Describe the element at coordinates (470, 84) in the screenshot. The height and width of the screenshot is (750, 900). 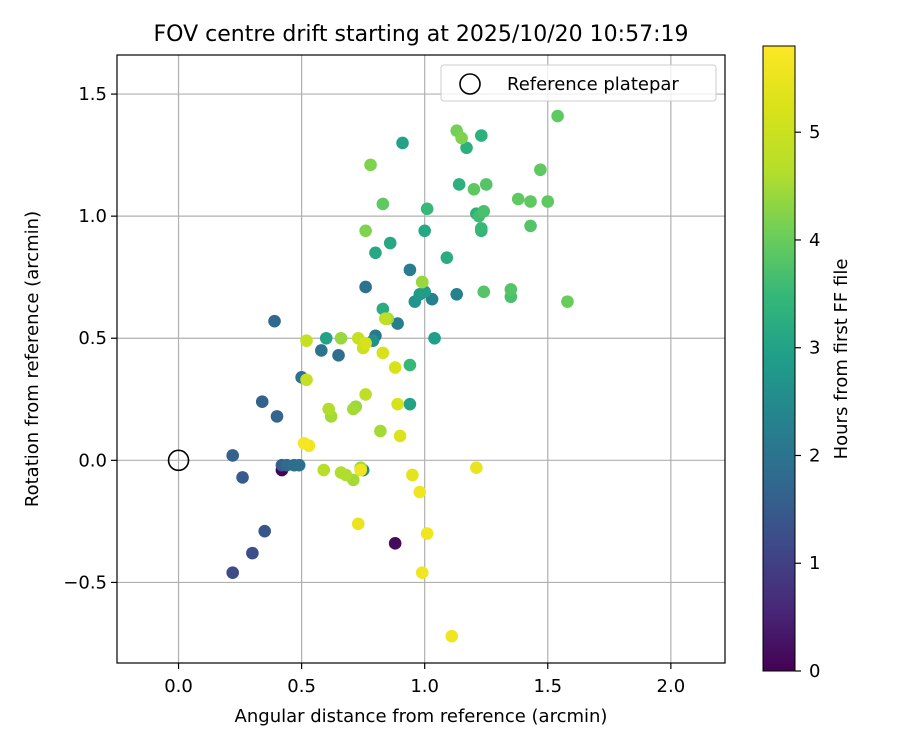
I see `legend-reference-marker` at that location.